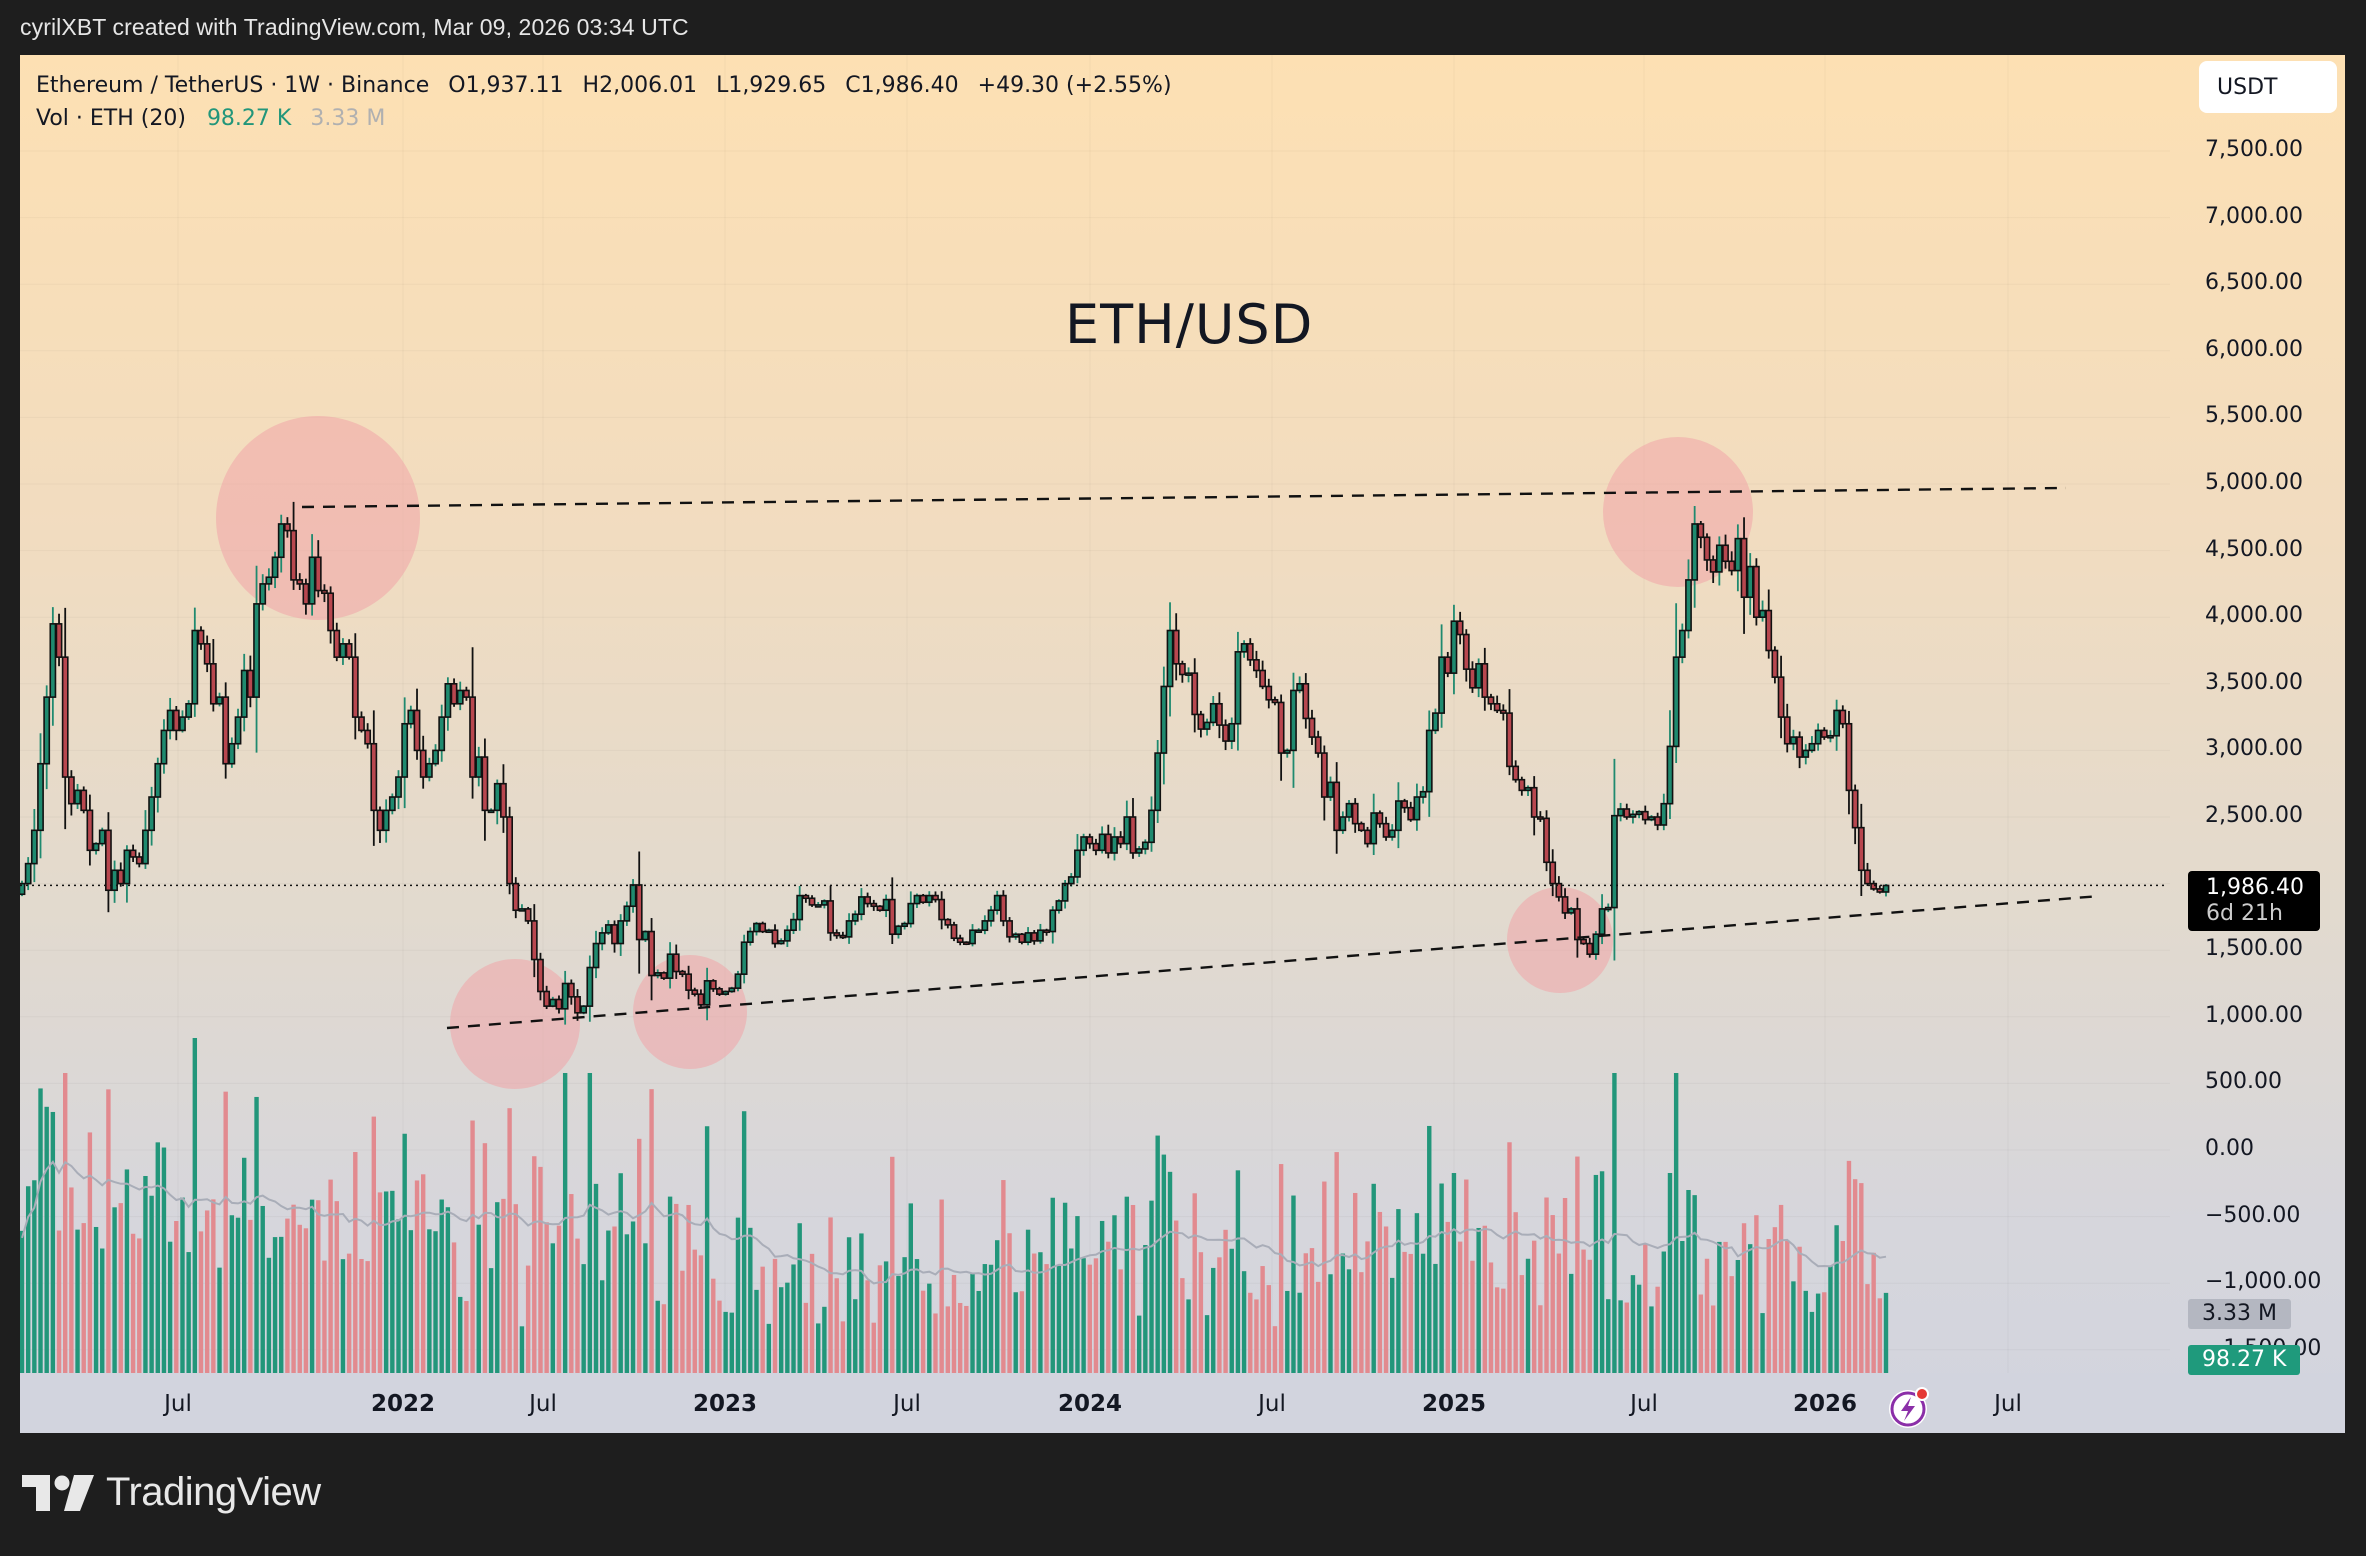  I want to click on price-axis-label: 6,500.00, so click(2254, 283).